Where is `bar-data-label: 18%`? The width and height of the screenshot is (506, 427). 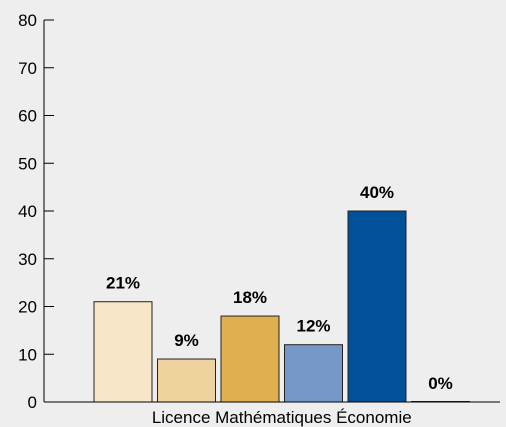
bar-data-label: 18% is located at coordinates (250, 297).